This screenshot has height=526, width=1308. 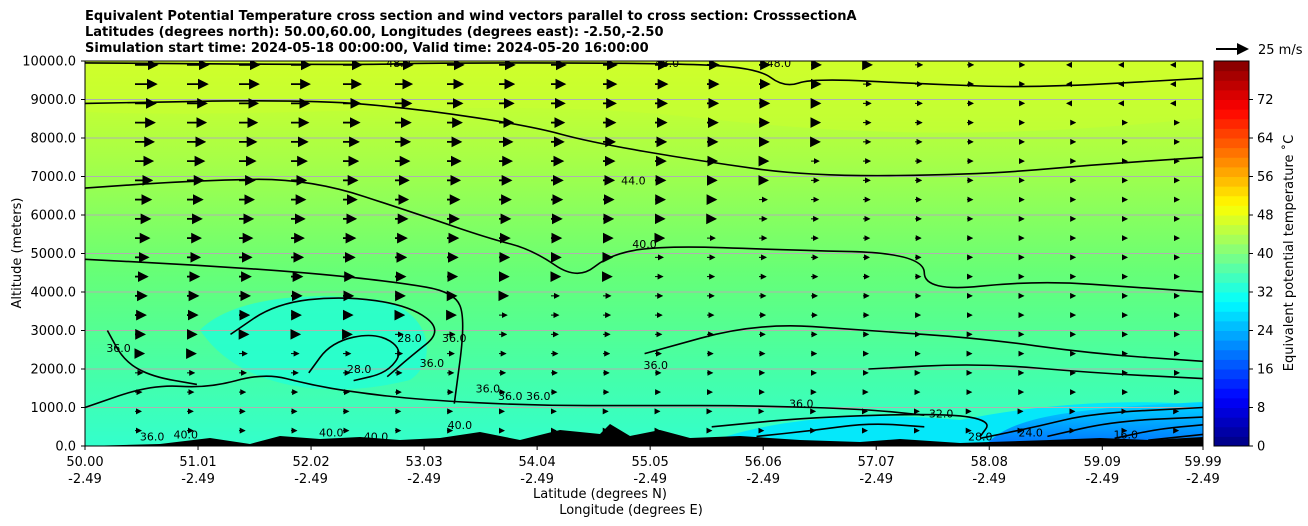 What do you see at coordinates (644, 138) in the screenshot?
I see `contour-44.0` at bounding box center [644, 138].